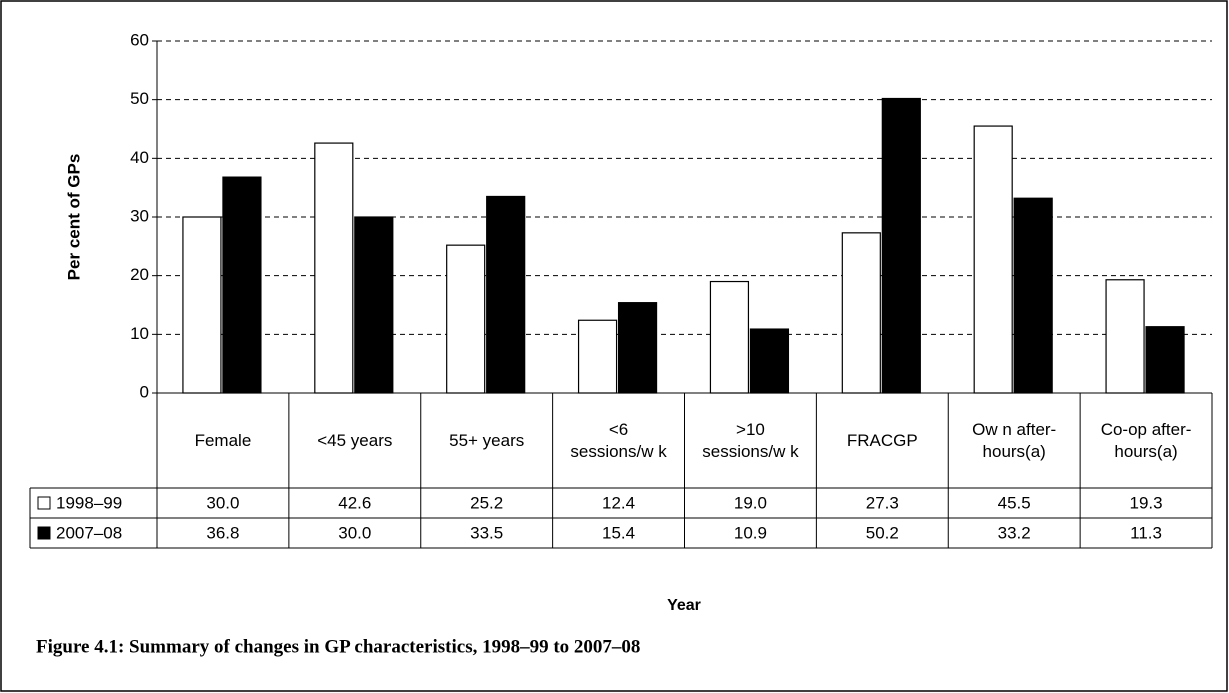  What do you see at coordinates (89, 502) in the screenshot?
I see `legend-label: 1998–99` at bounding box center [89, 502].